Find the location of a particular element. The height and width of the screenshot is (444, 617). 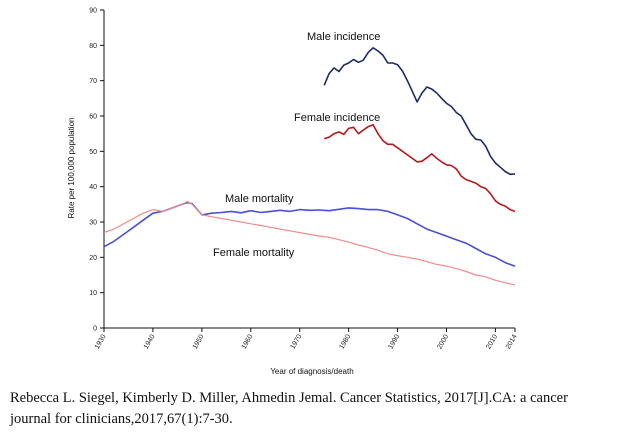

female-mortality-line is located at coordinates (309, 243).